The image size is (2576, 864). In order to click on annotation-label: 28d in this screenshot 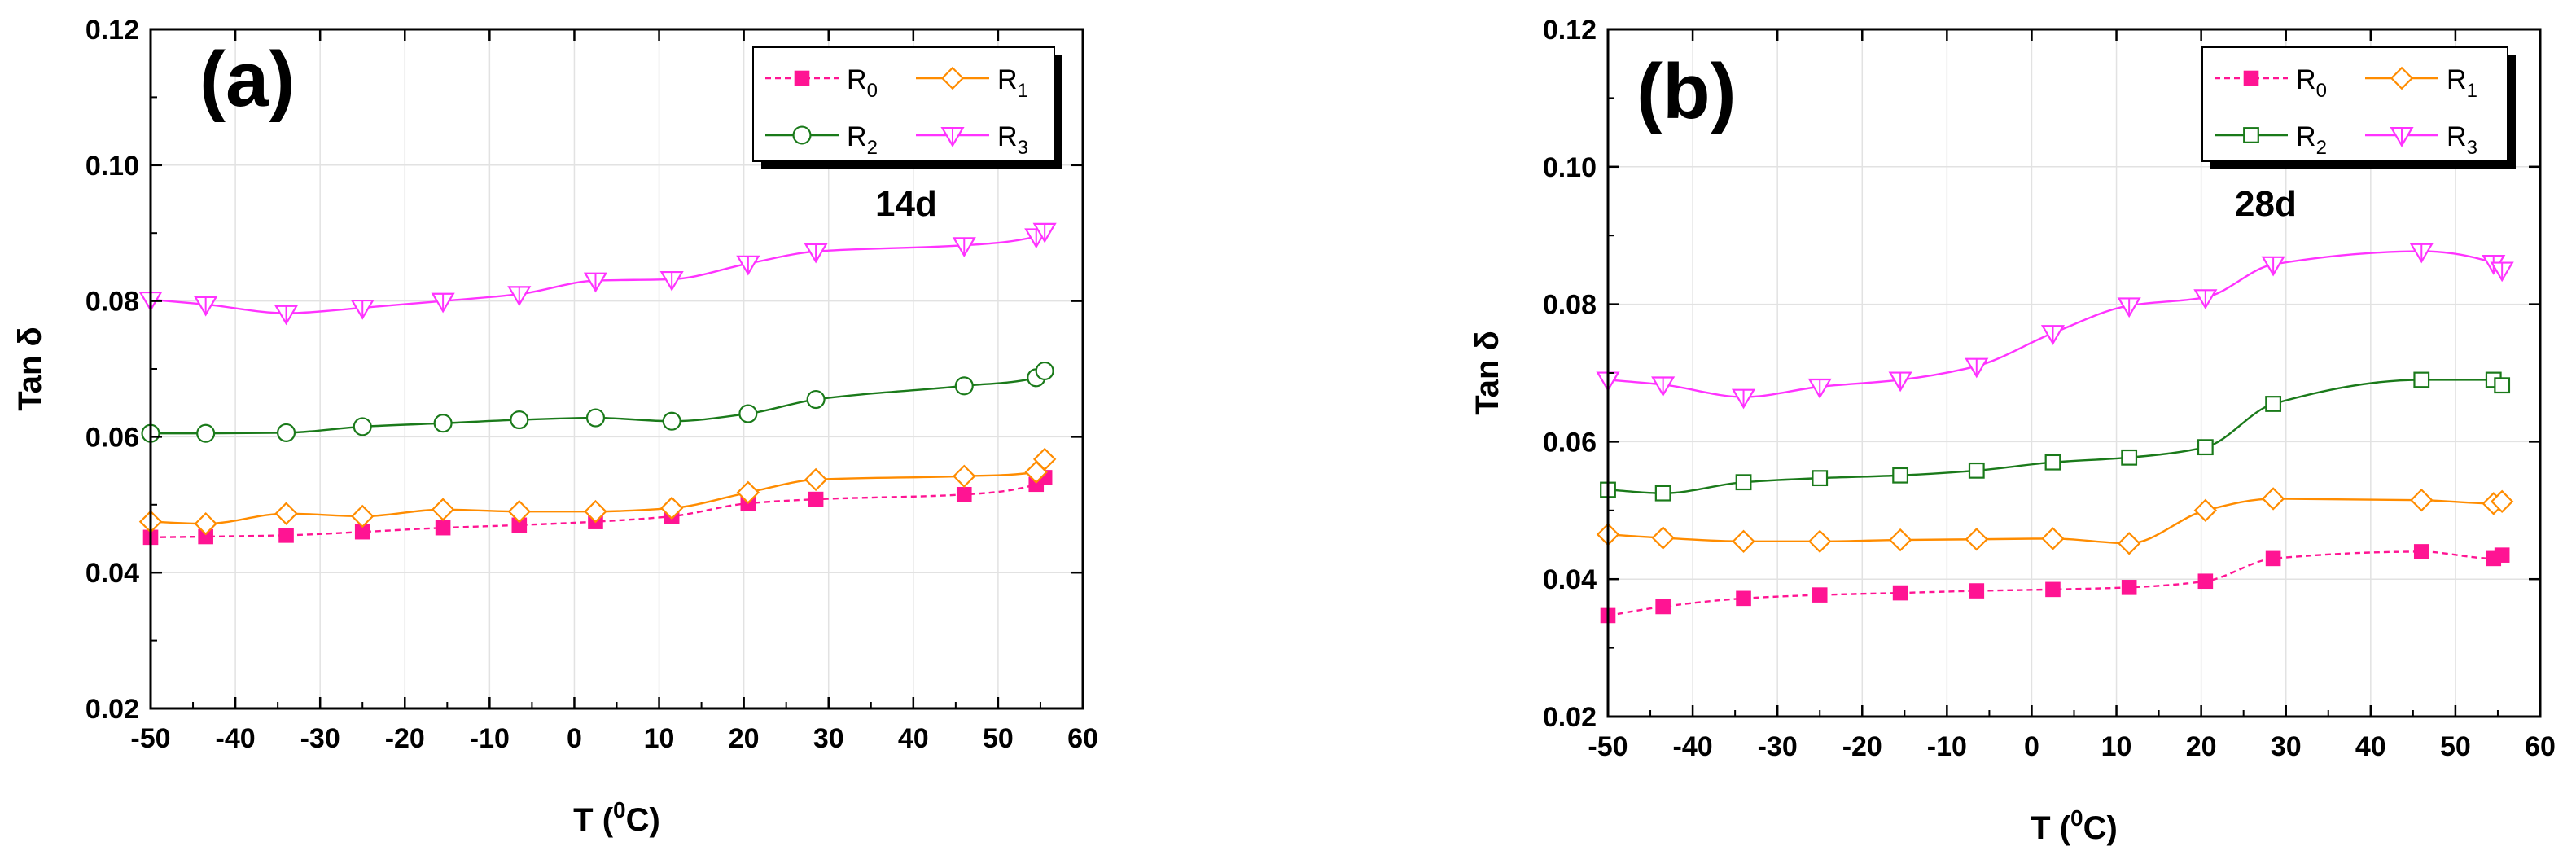, I will do `click(2266, 204)`.